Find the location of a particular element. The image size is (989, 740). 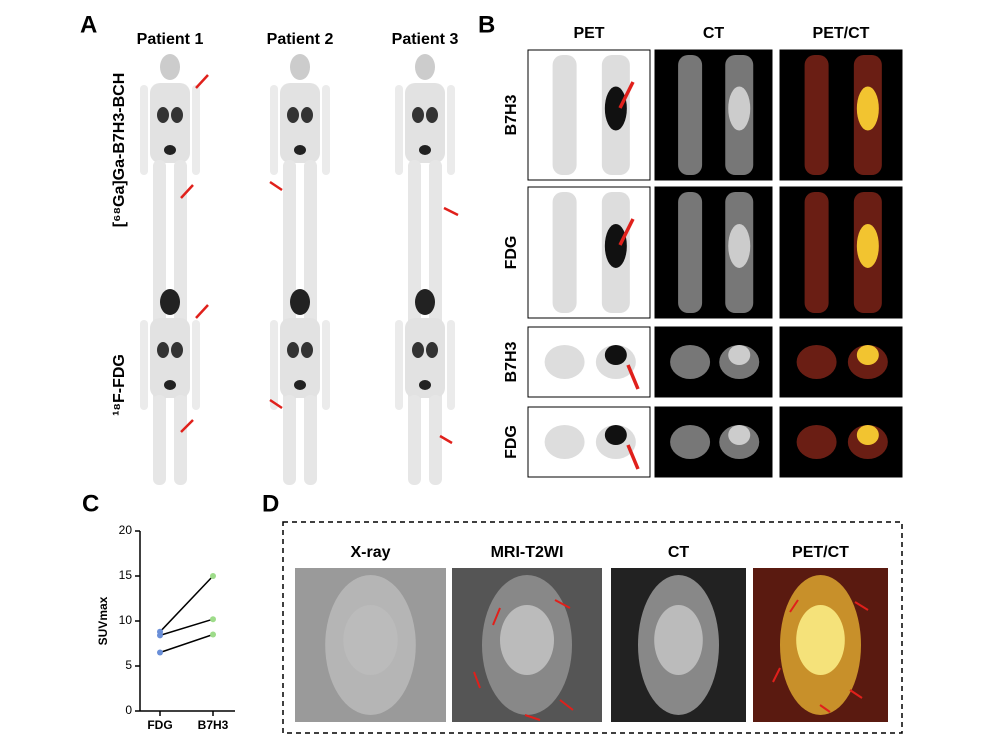

column-title: MRI-T2WI is located at coordinates (527, 552).